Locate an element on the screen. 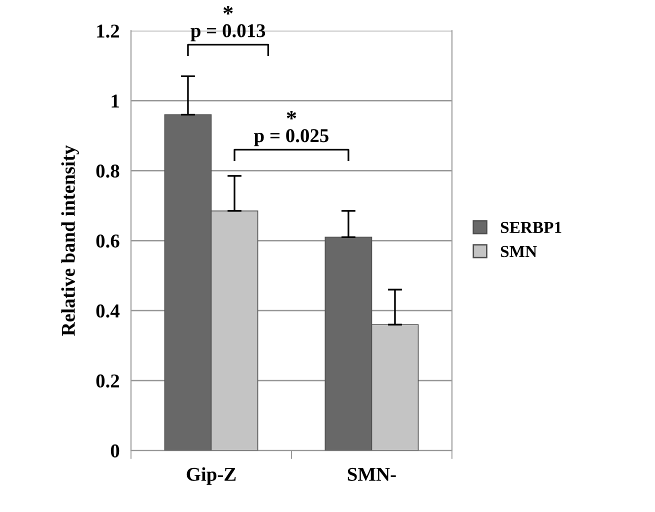 The image size is (655, 512). y-tick-label: 0.4 is located at coordinates (108, 311).